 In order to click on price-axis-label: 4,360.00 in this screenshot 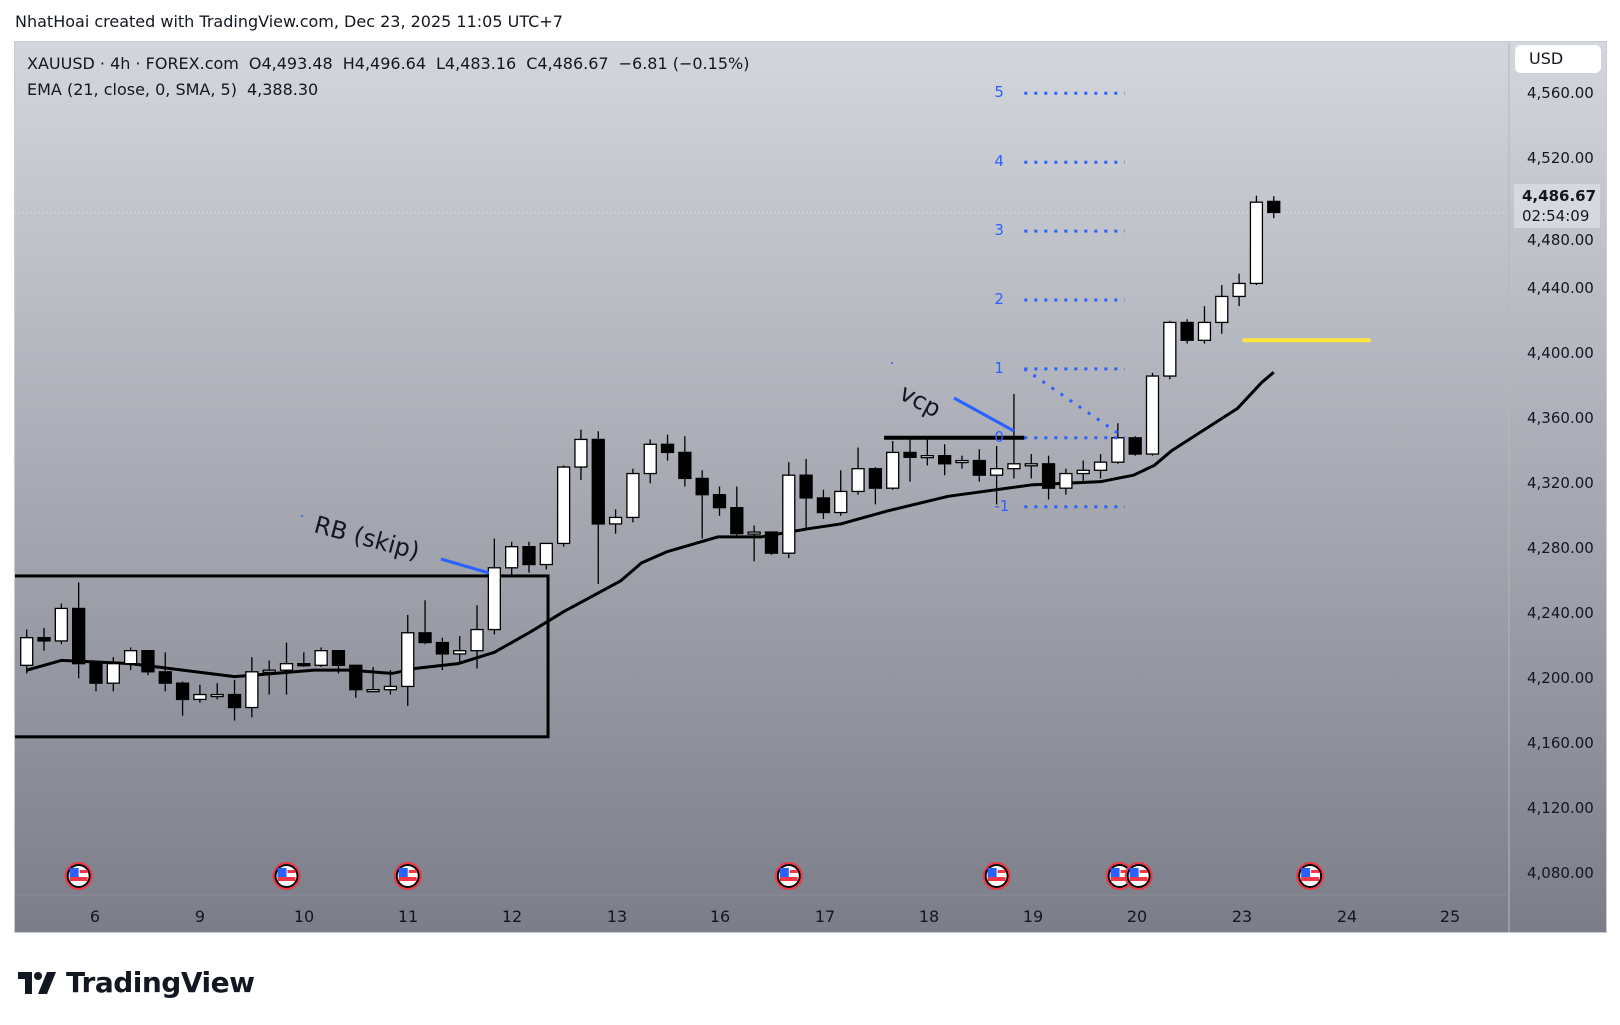, I will do `click(1560, 418)`.